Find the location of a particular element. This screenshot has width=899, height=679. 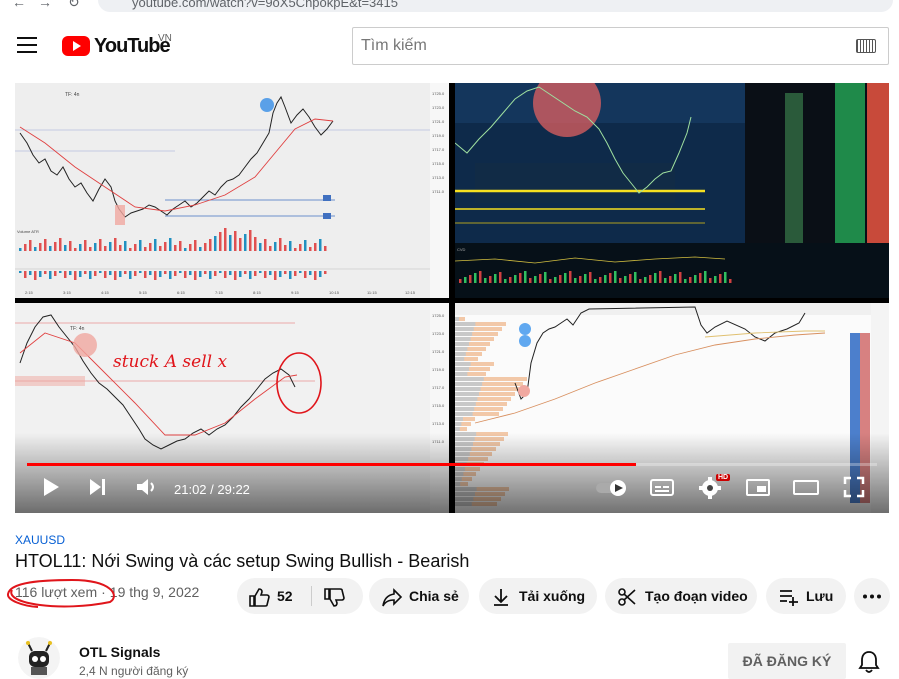

progress-played is located at coordinates (331, 464).